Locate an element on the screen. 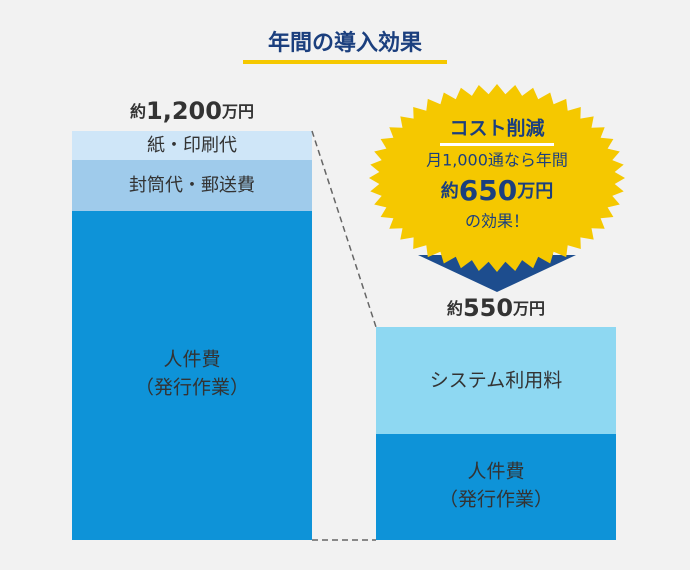 The height and width of the screenshot is (570, 690). title-underline is located at coordinates (345, 62).